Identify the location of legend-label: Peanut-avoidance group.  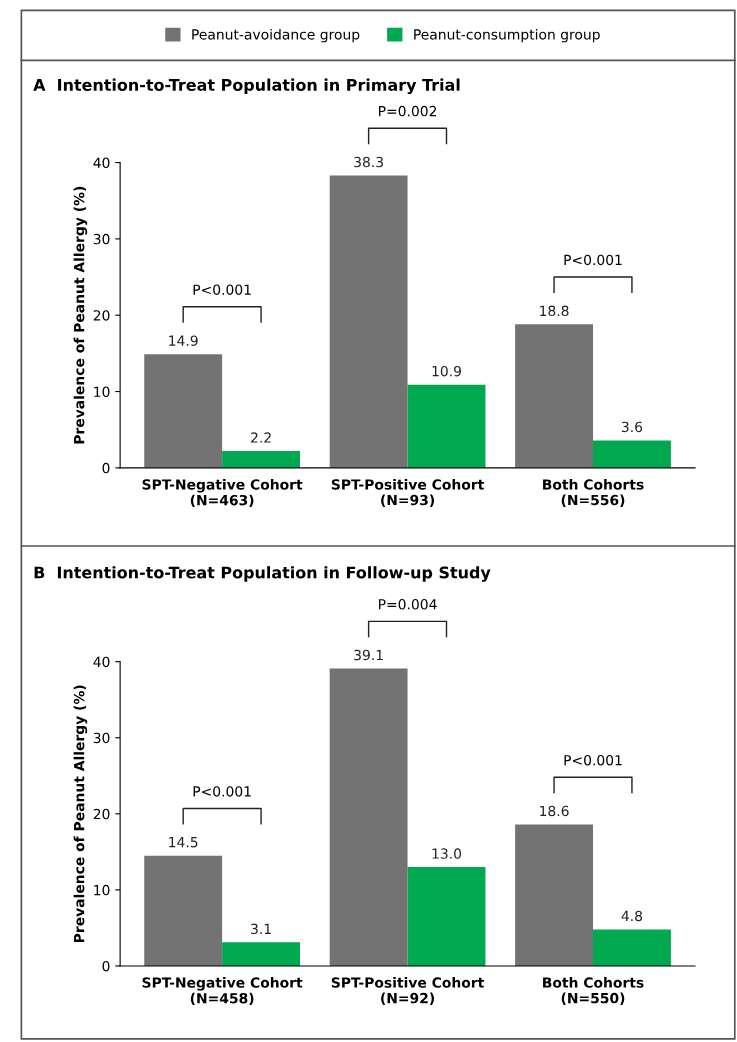
(276, 35).